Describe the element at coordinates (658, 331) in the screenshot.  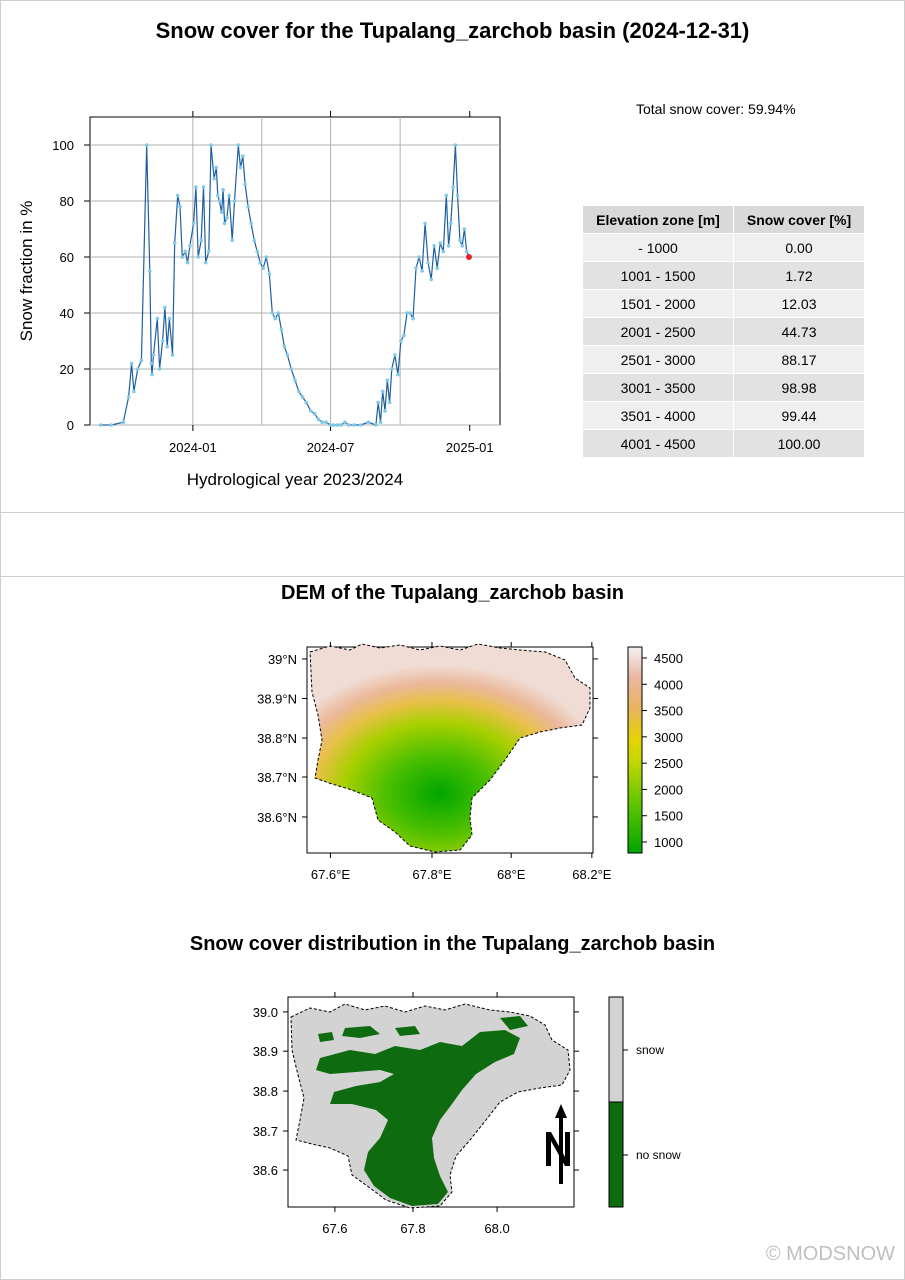
I see `elevation-zone-cell: 2001 - 2500` at that location.